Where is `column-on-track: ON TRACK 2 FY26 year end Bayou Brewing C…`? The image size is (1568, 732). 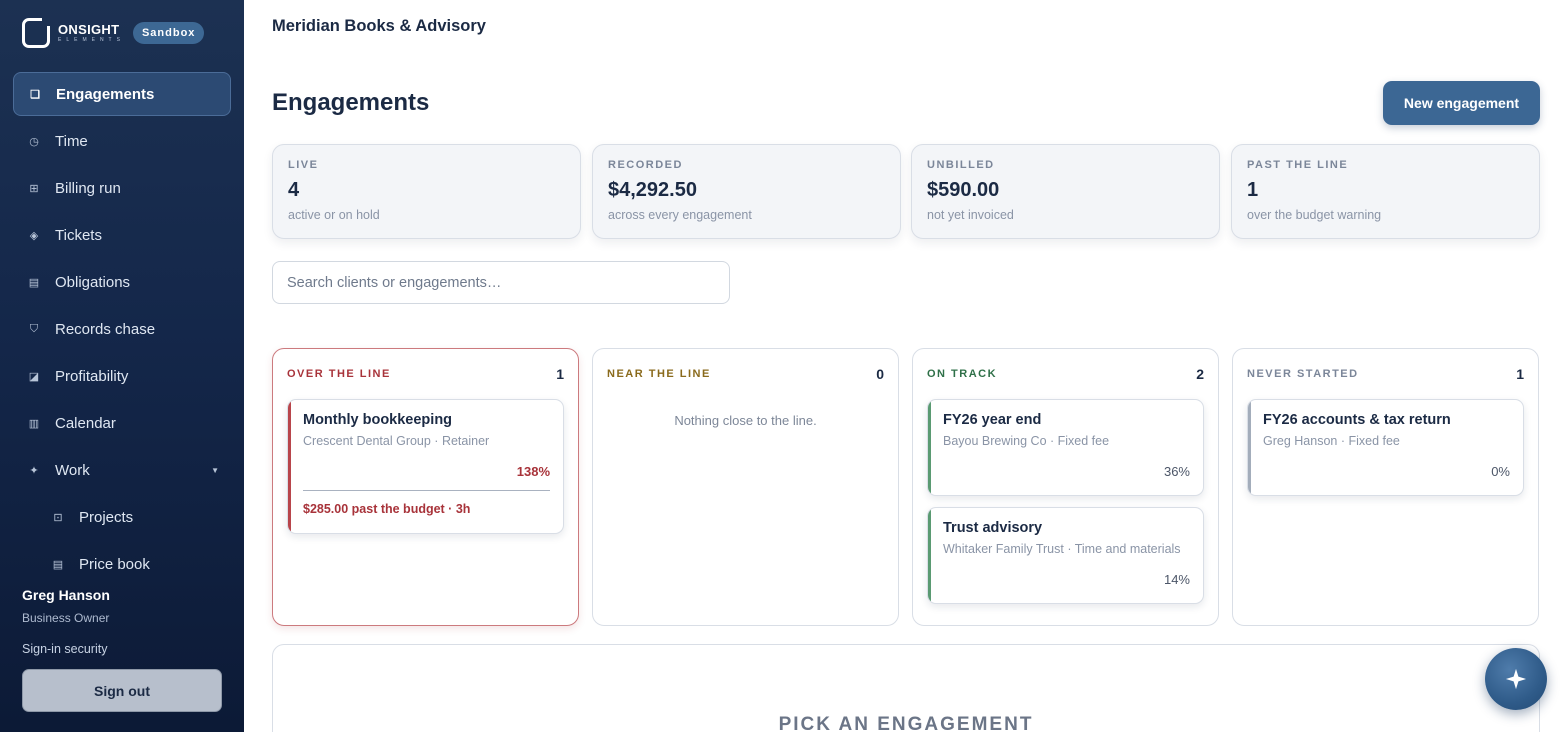 column-on-track: ON TRACK 2 FY26 year end Bayou Brewing C… is located at coordinates (1065, 487).